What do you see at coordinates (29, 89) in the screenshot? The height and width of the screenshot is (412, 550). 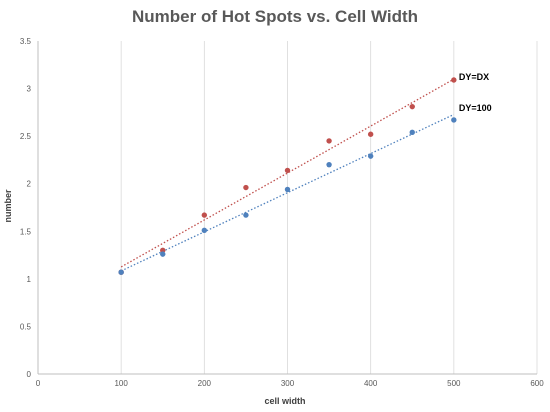 I see `y-tick-label-3: 3` at bounding box center [29, 89].